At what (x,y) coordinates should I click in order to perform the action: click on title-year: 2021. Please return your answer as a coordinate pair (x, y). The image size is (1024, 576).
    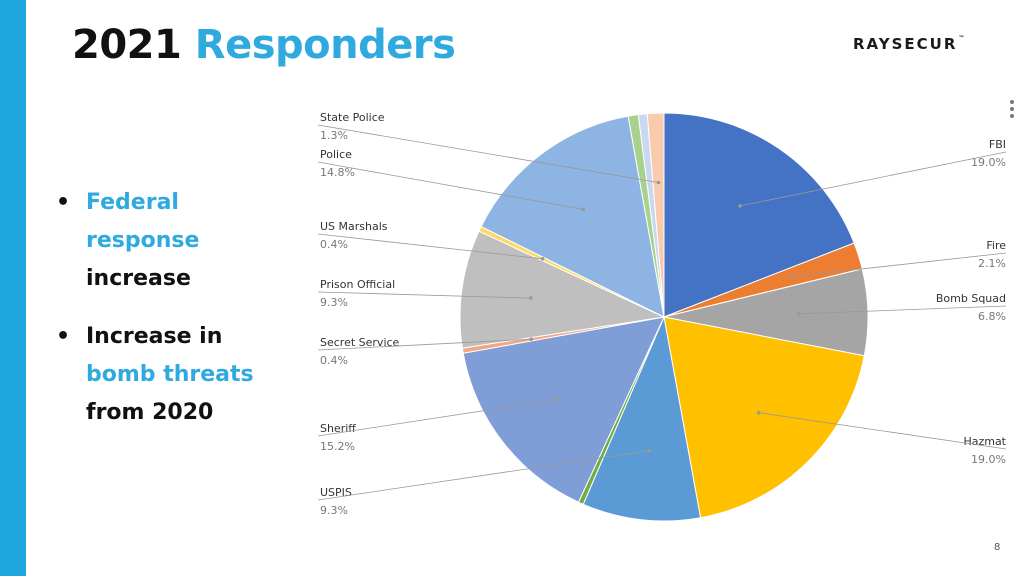
    Looking at the image, I should click on (127, 45).